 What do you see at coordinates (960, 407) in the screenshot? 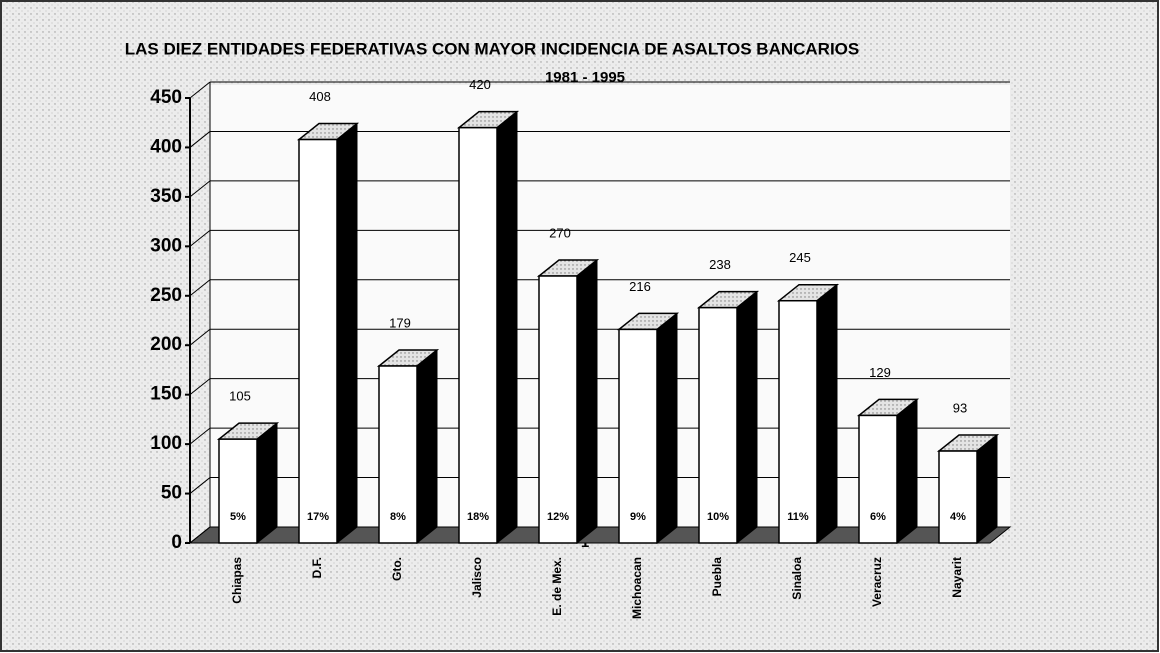
I see `value-label: 93` at bounding box center [960, 407].